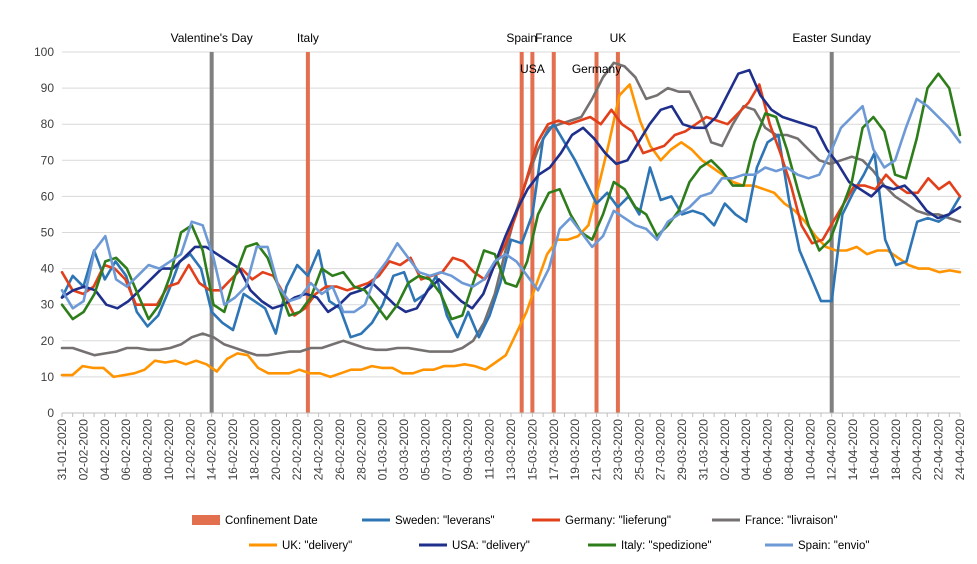 The image size is (977, 564). What do you see at coordinates (661, 450) in the screenshot?
I see `x-tick-label: 27-03-2020` at bounding box center [661, 450].